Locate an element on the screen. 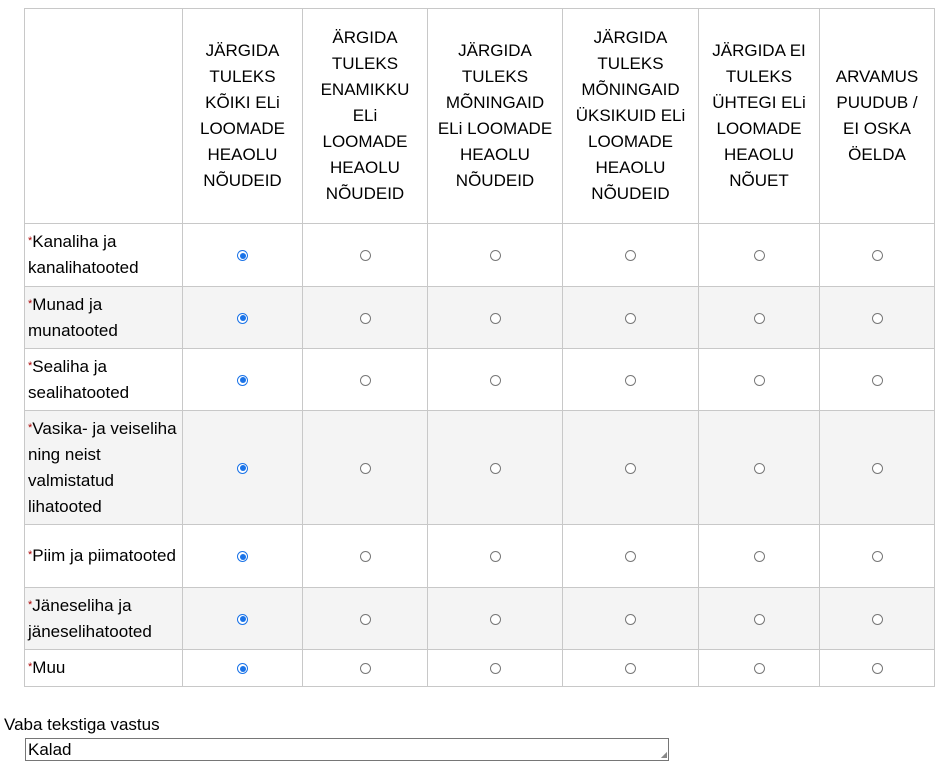 This screenshot has width=939, height=762. matrix-row: *Muu is located at coordinates (479, 668).